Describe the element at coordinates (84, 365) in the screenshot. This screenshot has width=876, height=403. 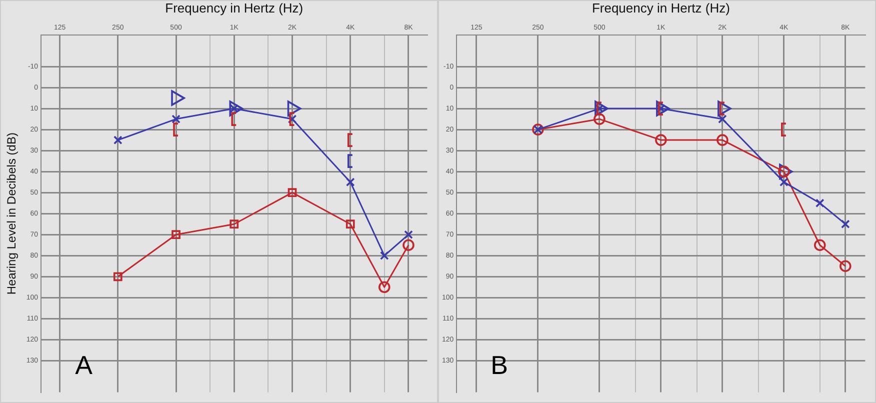
I see `annotation: A` at that location.